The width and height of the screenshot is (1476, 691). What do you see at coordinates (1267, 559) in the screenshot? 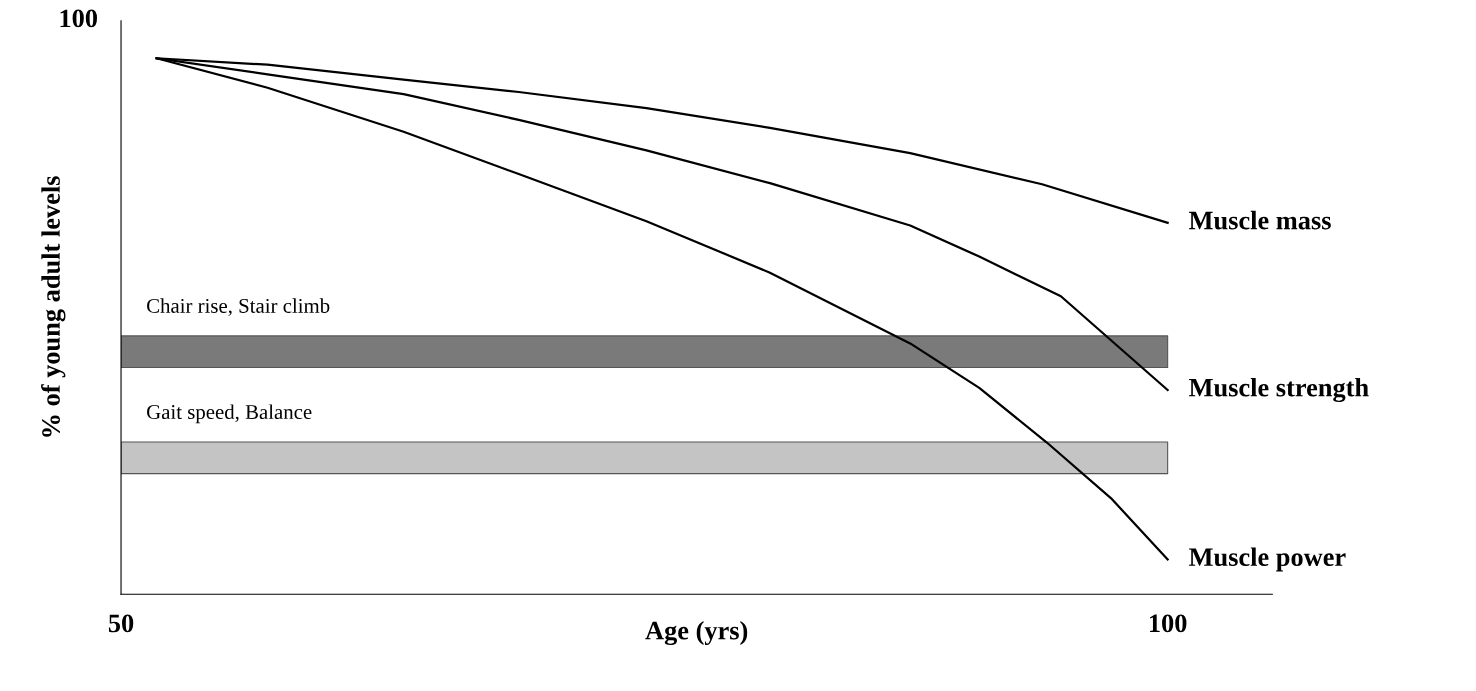
I see `series-label: Muscle power` at bounding box center [1267, 559].